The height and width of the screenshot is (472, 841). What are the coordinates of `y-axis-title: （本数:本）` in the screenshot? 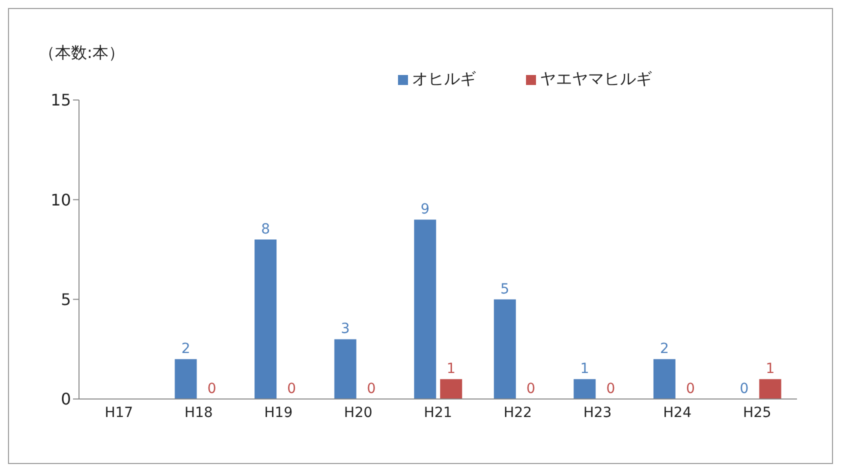 It's located at (81, 53).